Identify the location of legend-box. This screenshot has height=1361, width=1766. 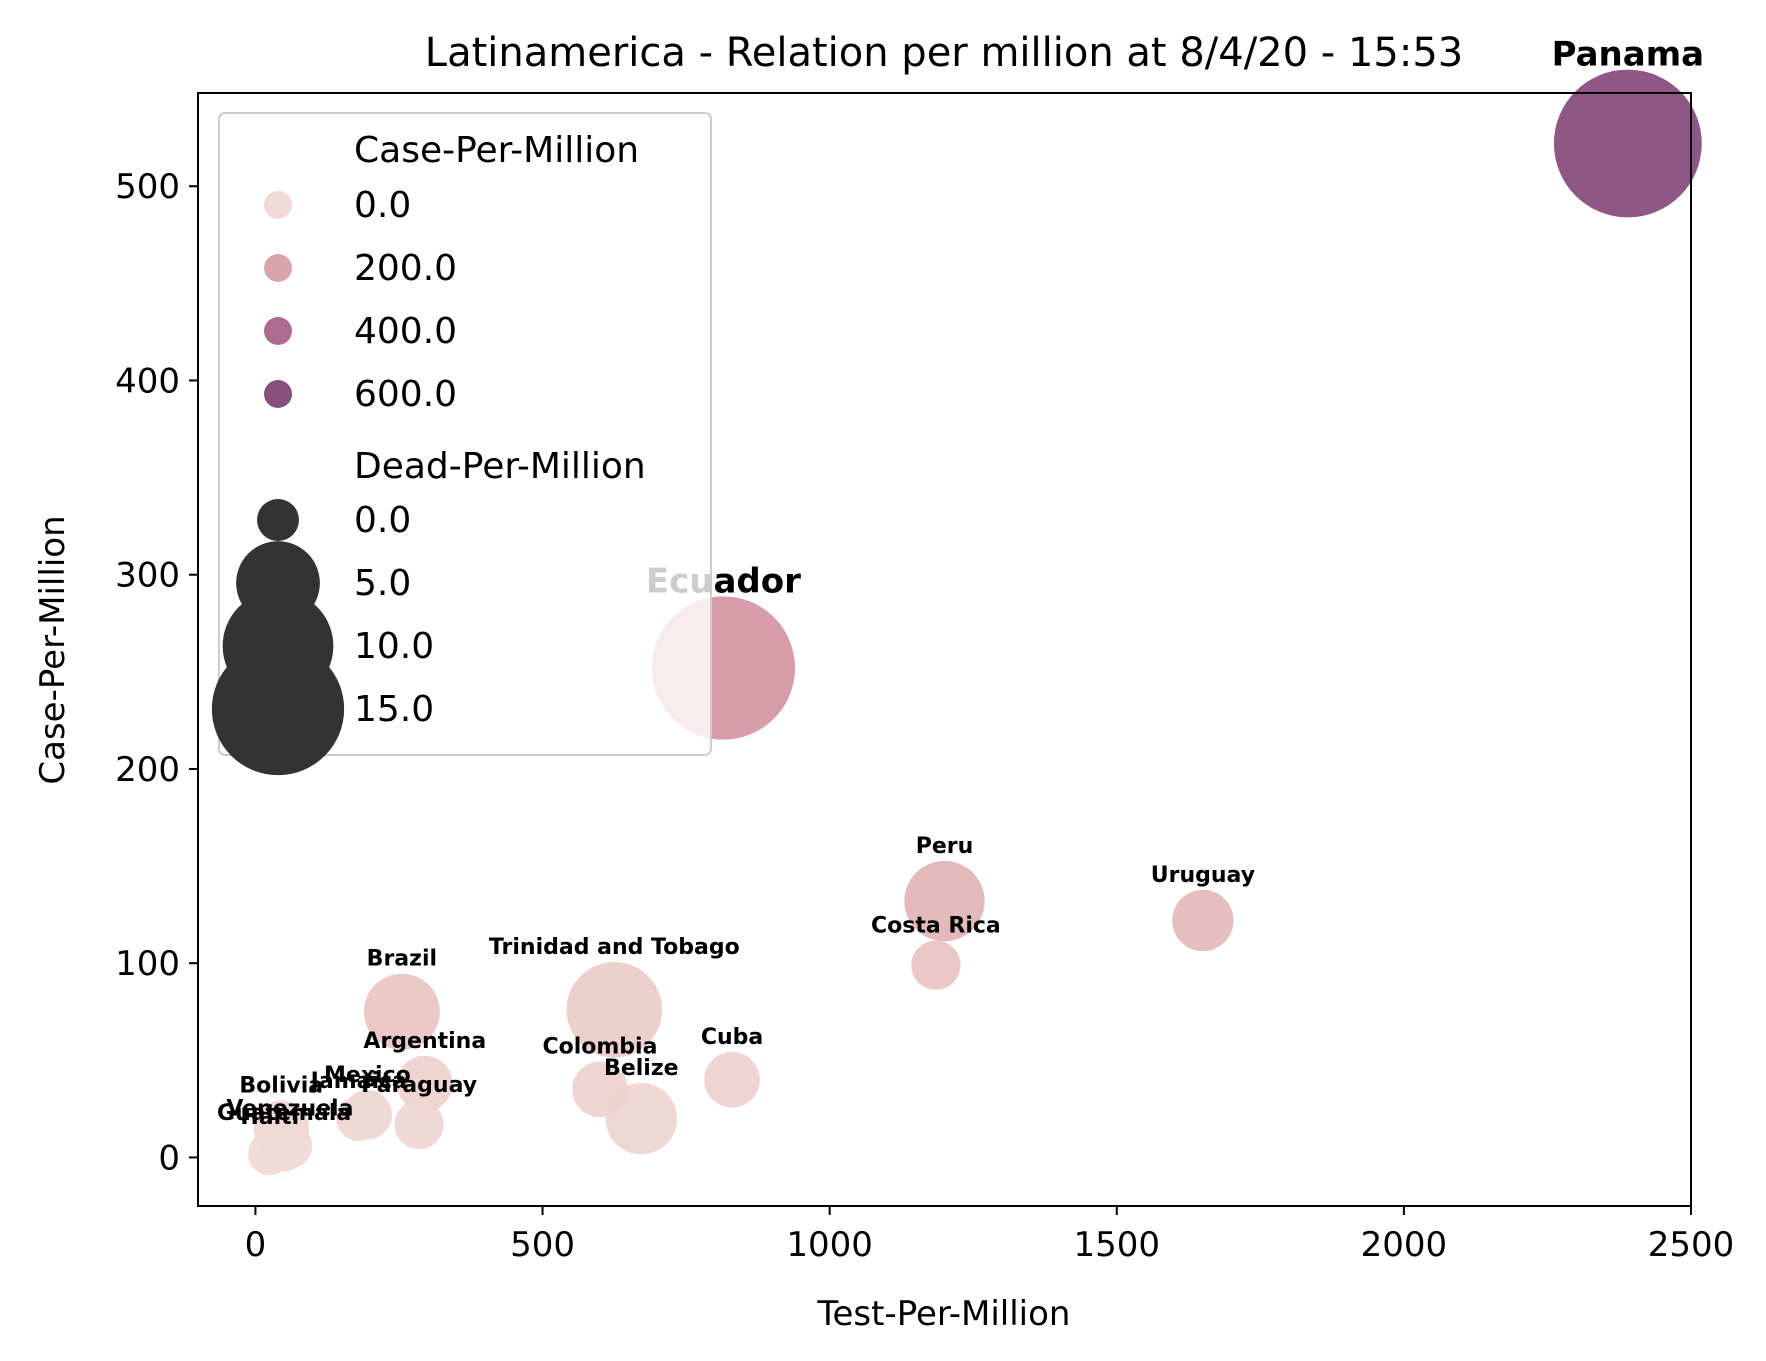
(465, 434).